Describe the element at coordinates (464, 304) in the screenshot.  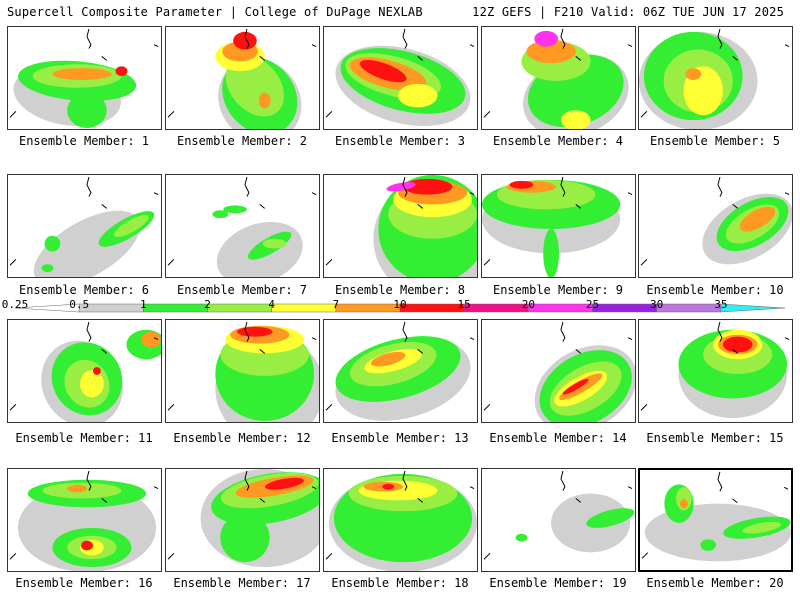
I see `colorbar-tick-label: 15` at that location.